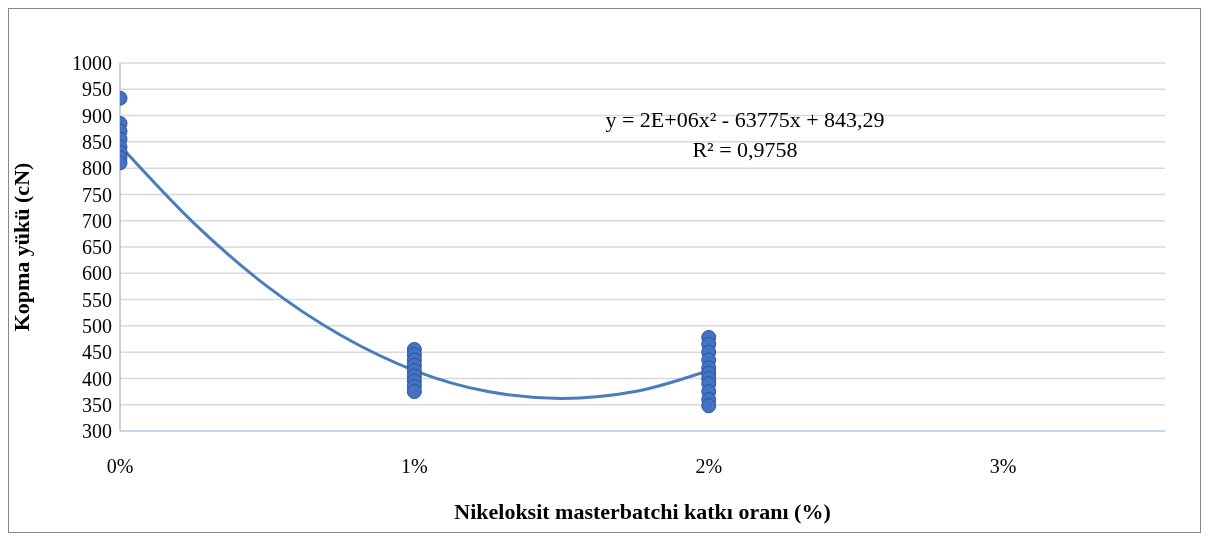  Describe the element at coordinates (97, 352) in the screenshot. I see `y-tick-label: 450` at that location.